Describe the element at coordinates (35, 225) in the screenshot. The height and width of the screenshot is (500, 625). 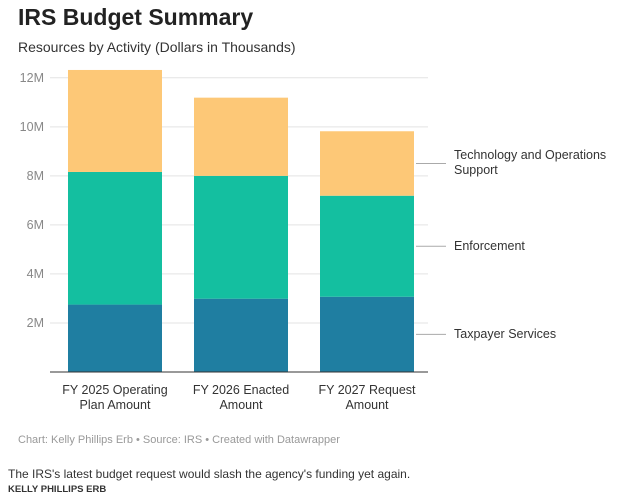
I see `y-tick-label: 6M` at that location.